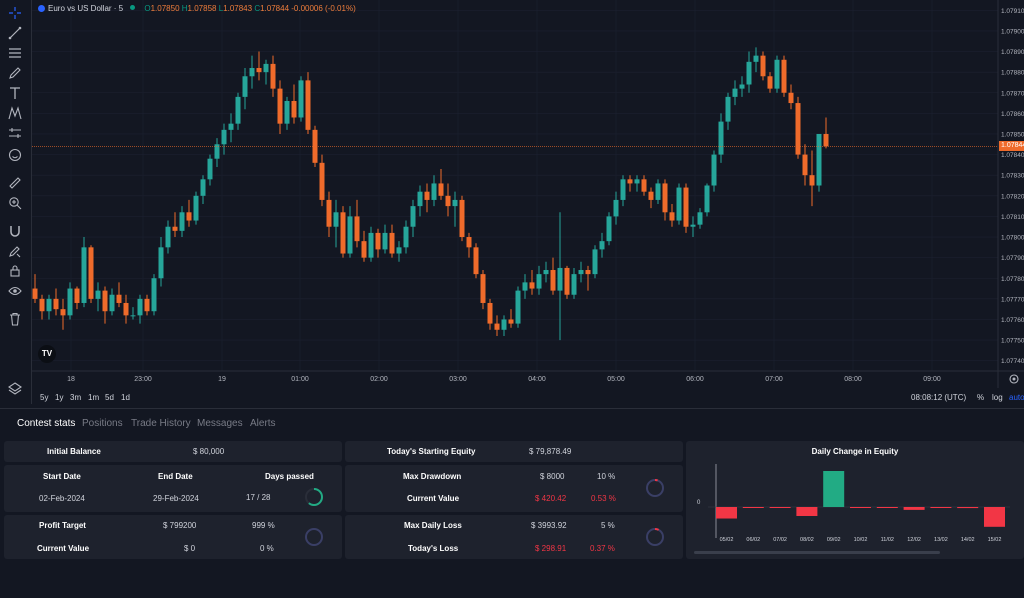 Image resolution: width=1024 pixels, height=598 pixels. I want to click on initial-balance-card: Initial Balance $ 80,000, so click(173, 451).